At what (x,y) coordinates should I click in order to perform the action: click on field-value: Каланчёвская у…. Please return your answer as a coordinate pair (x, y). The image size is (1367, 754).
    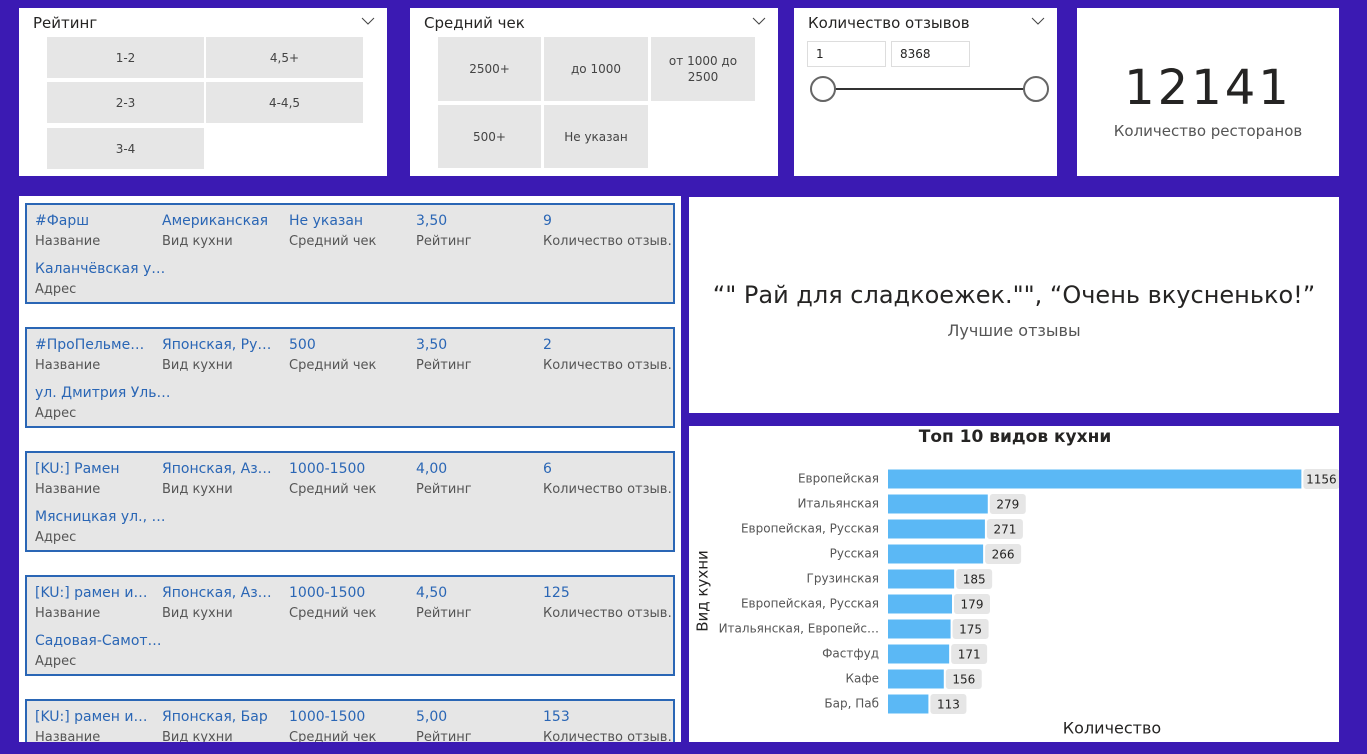
    Looking at the image, I should click on (100, 269).